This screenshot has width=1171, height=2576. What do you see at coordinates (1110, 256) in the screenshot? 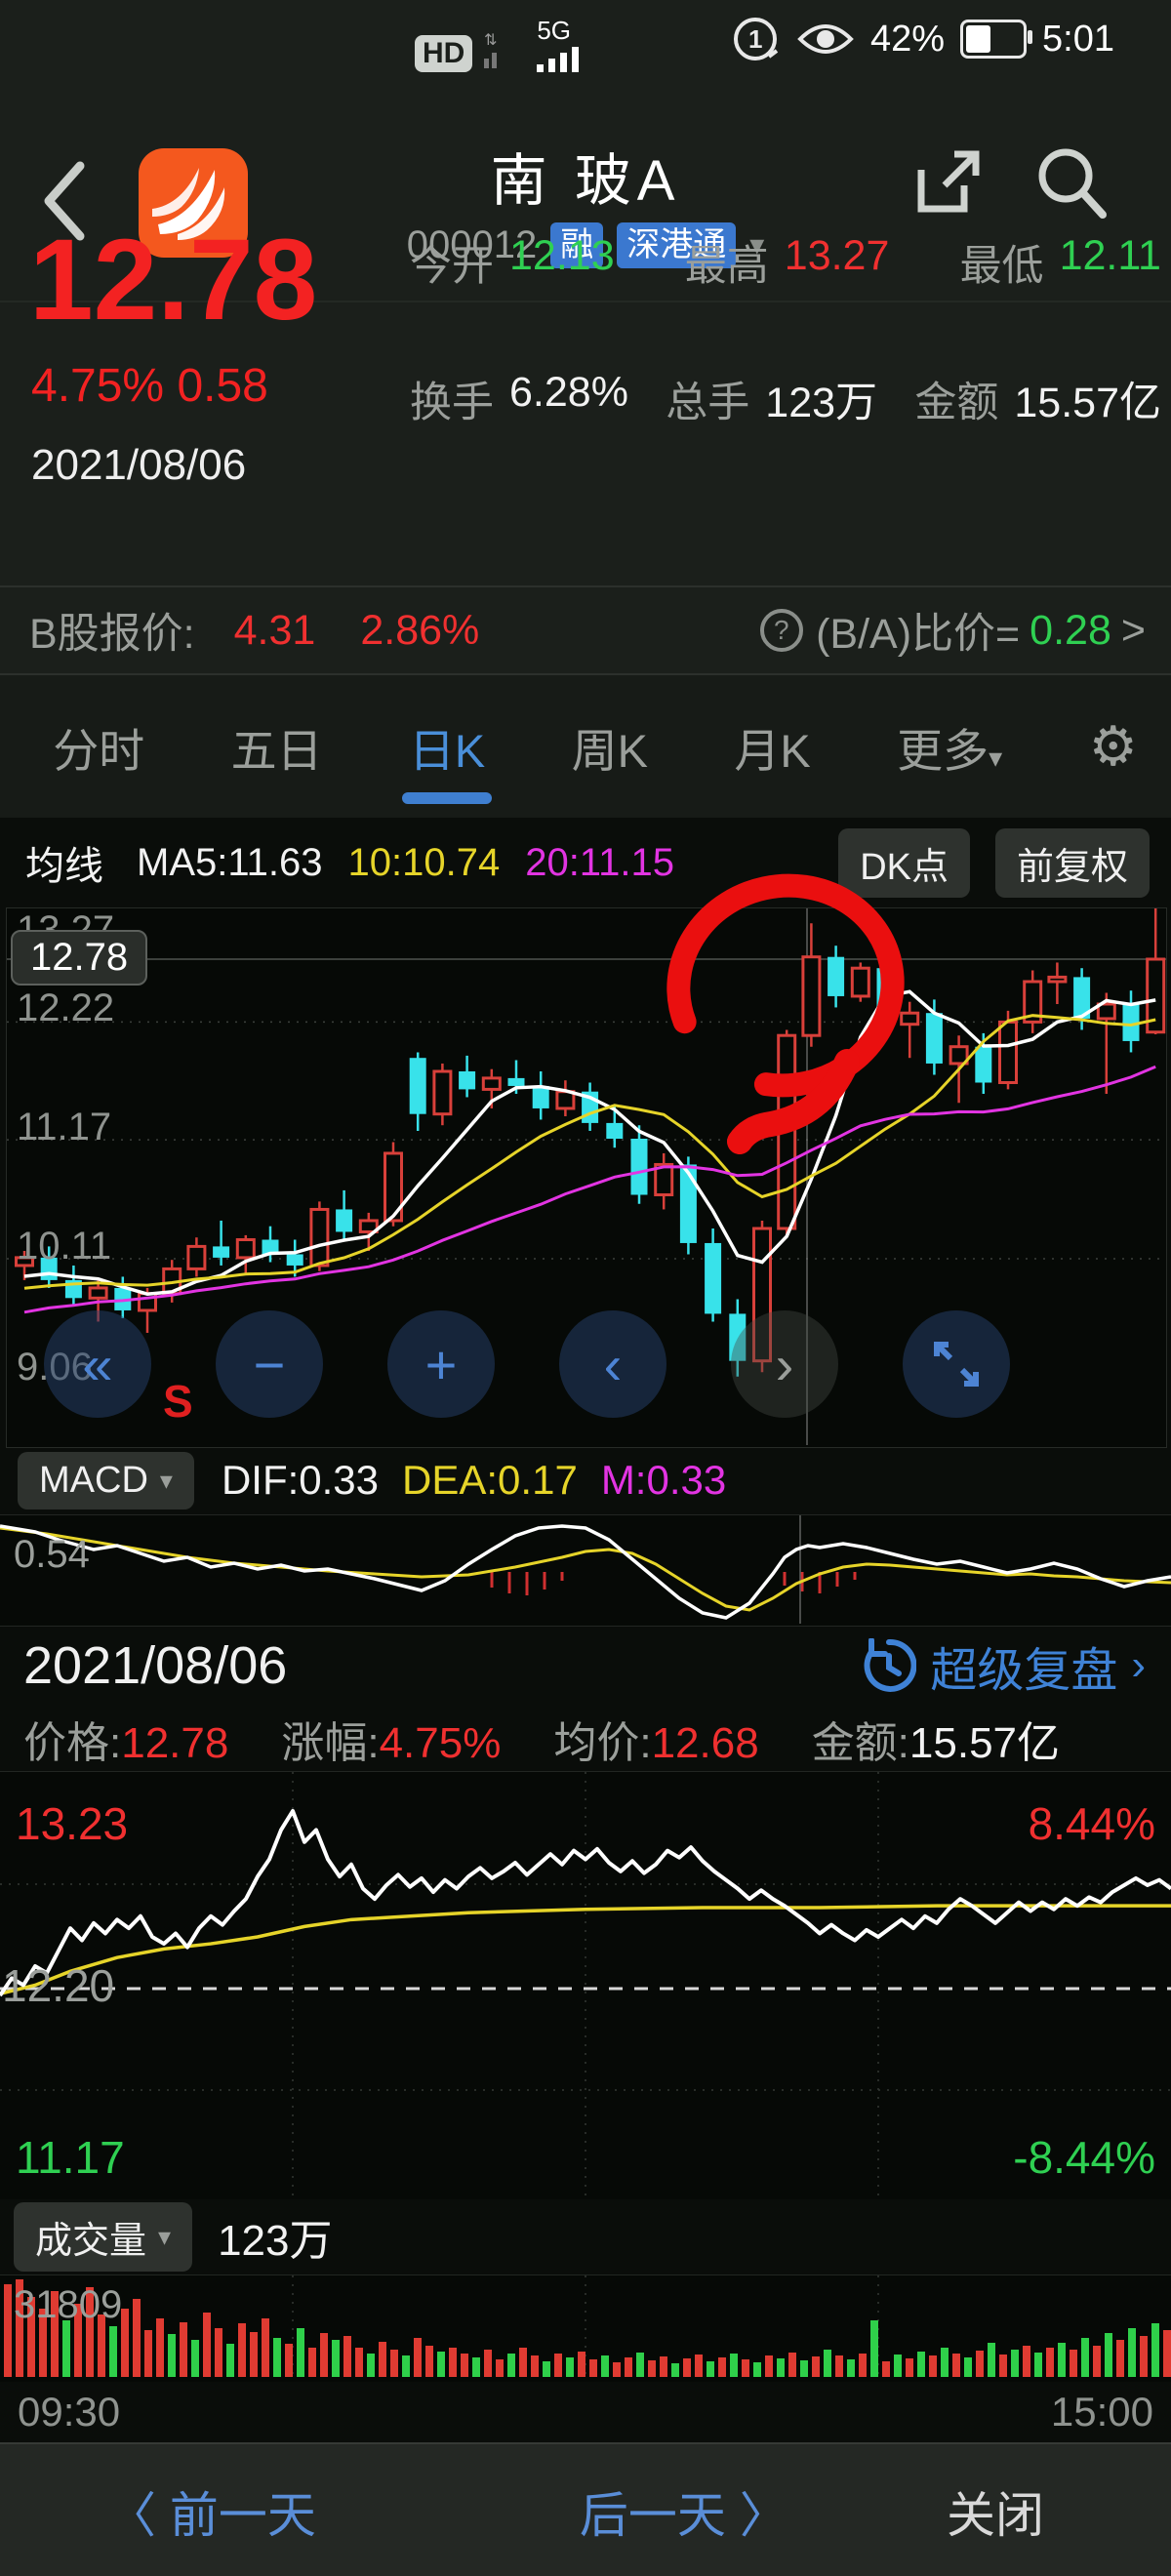
I see `stat-value: 12.11` at bounding box center [1110, 256].